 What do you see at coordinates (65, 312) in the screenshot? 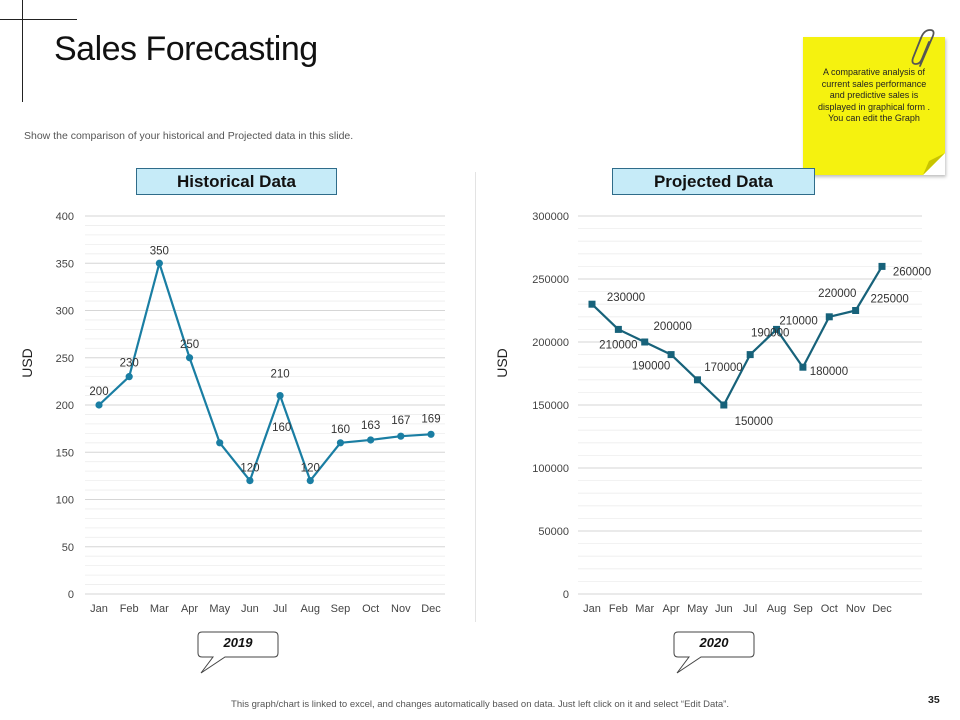
I see `historical-y-tick-label: 300` at bounding box center [65, 312].